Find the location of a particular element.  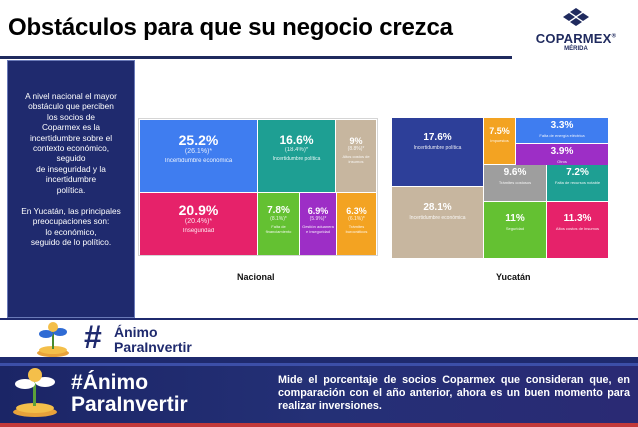

tile-value: 7.5% is located at coordinates (499, 131).